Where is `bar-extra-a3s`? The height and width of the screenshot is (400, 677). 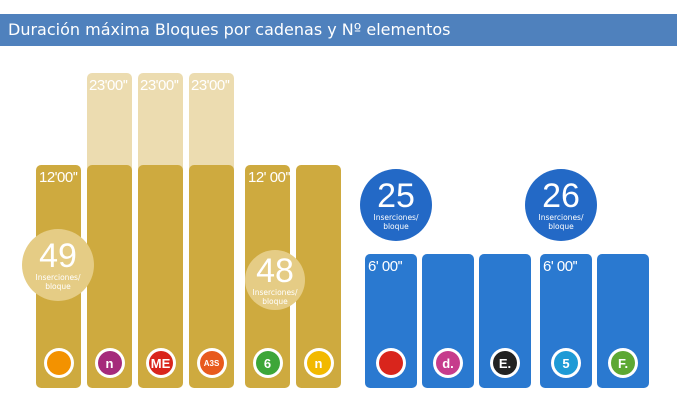
bar-extra-a3s is located at coordinates (211, 122).